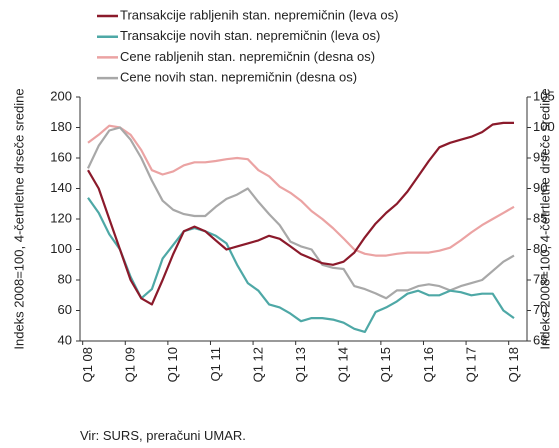 The image size is (559, 448). I want to click on y-tick-label: 200, so click(61, 95).